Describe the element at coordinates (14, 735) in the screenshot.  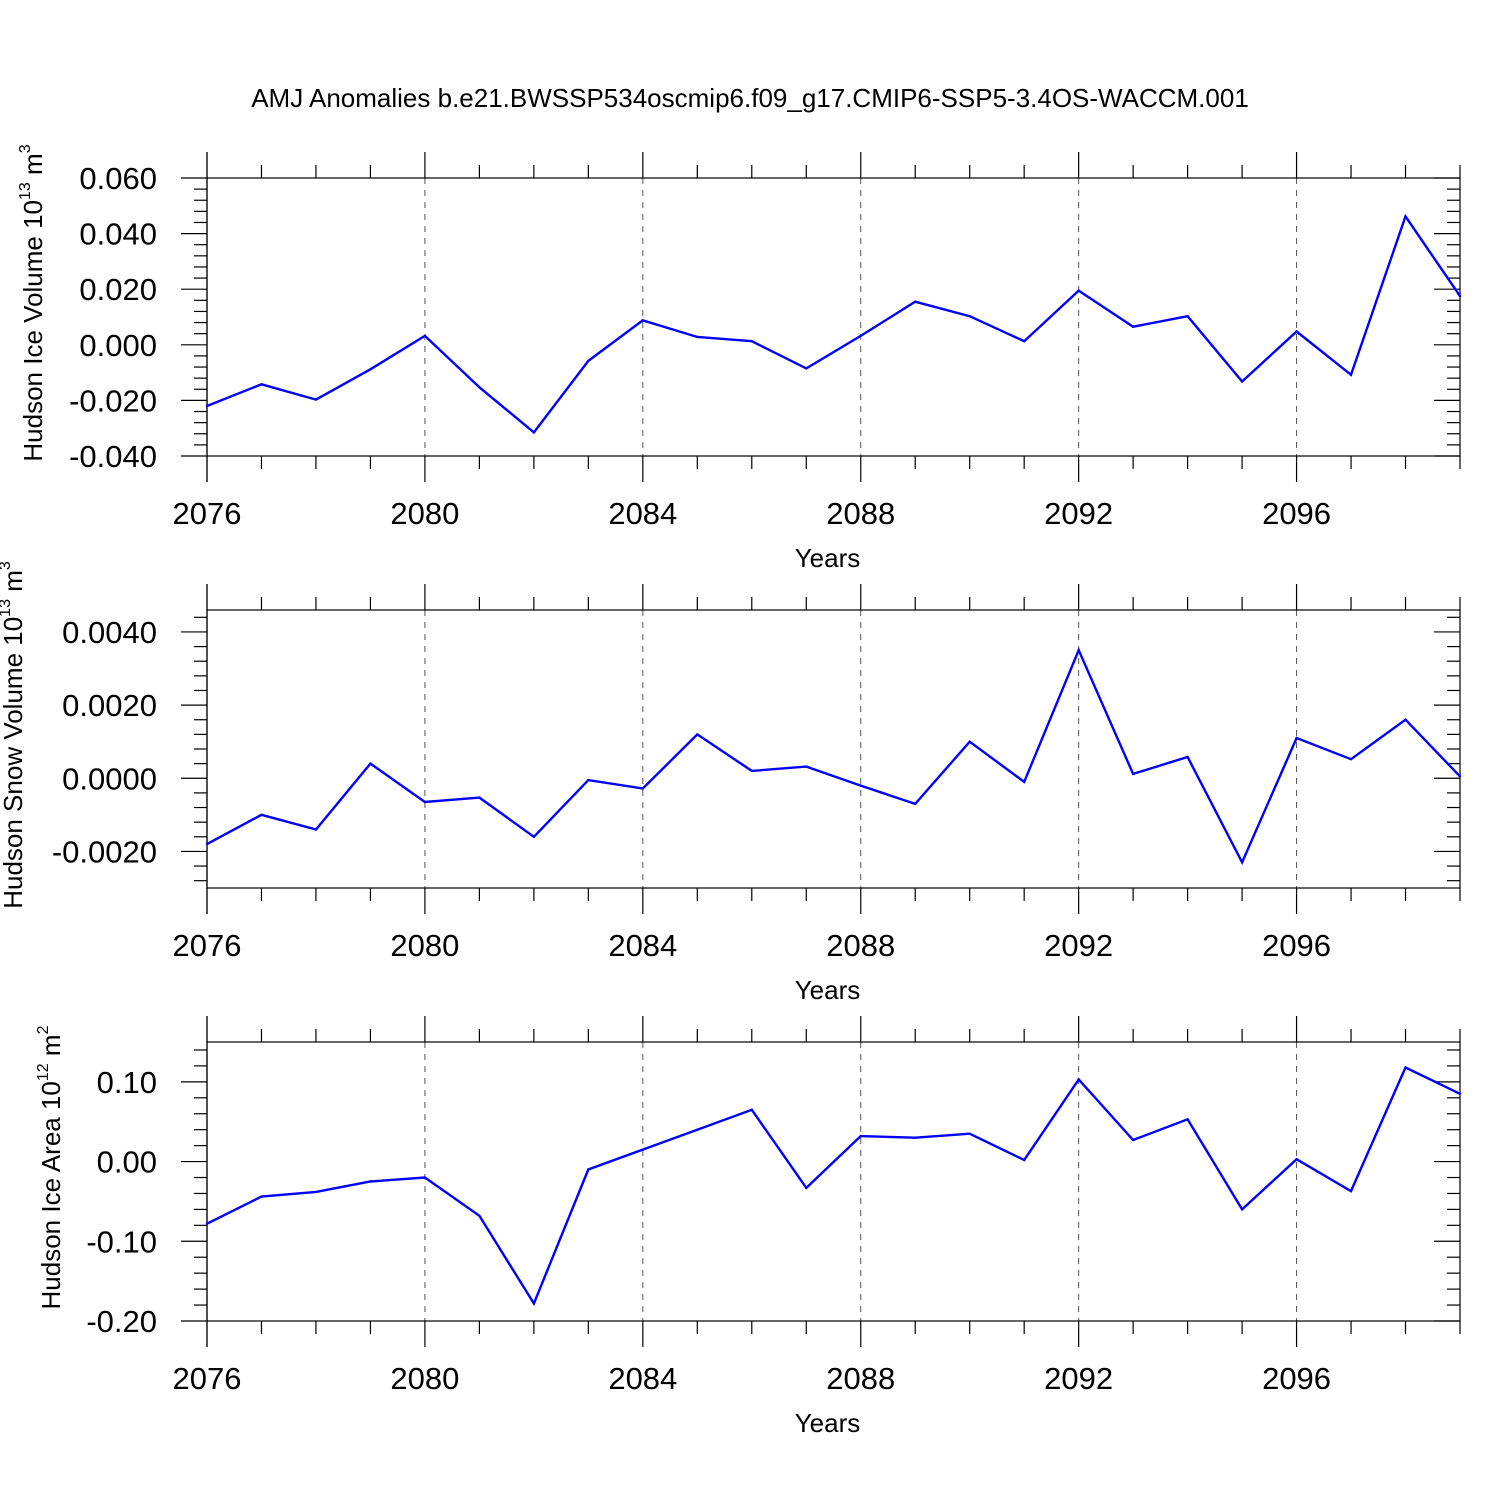
I see `y-axis-title: Hudson Snow Volume 1013 m3` at that location.